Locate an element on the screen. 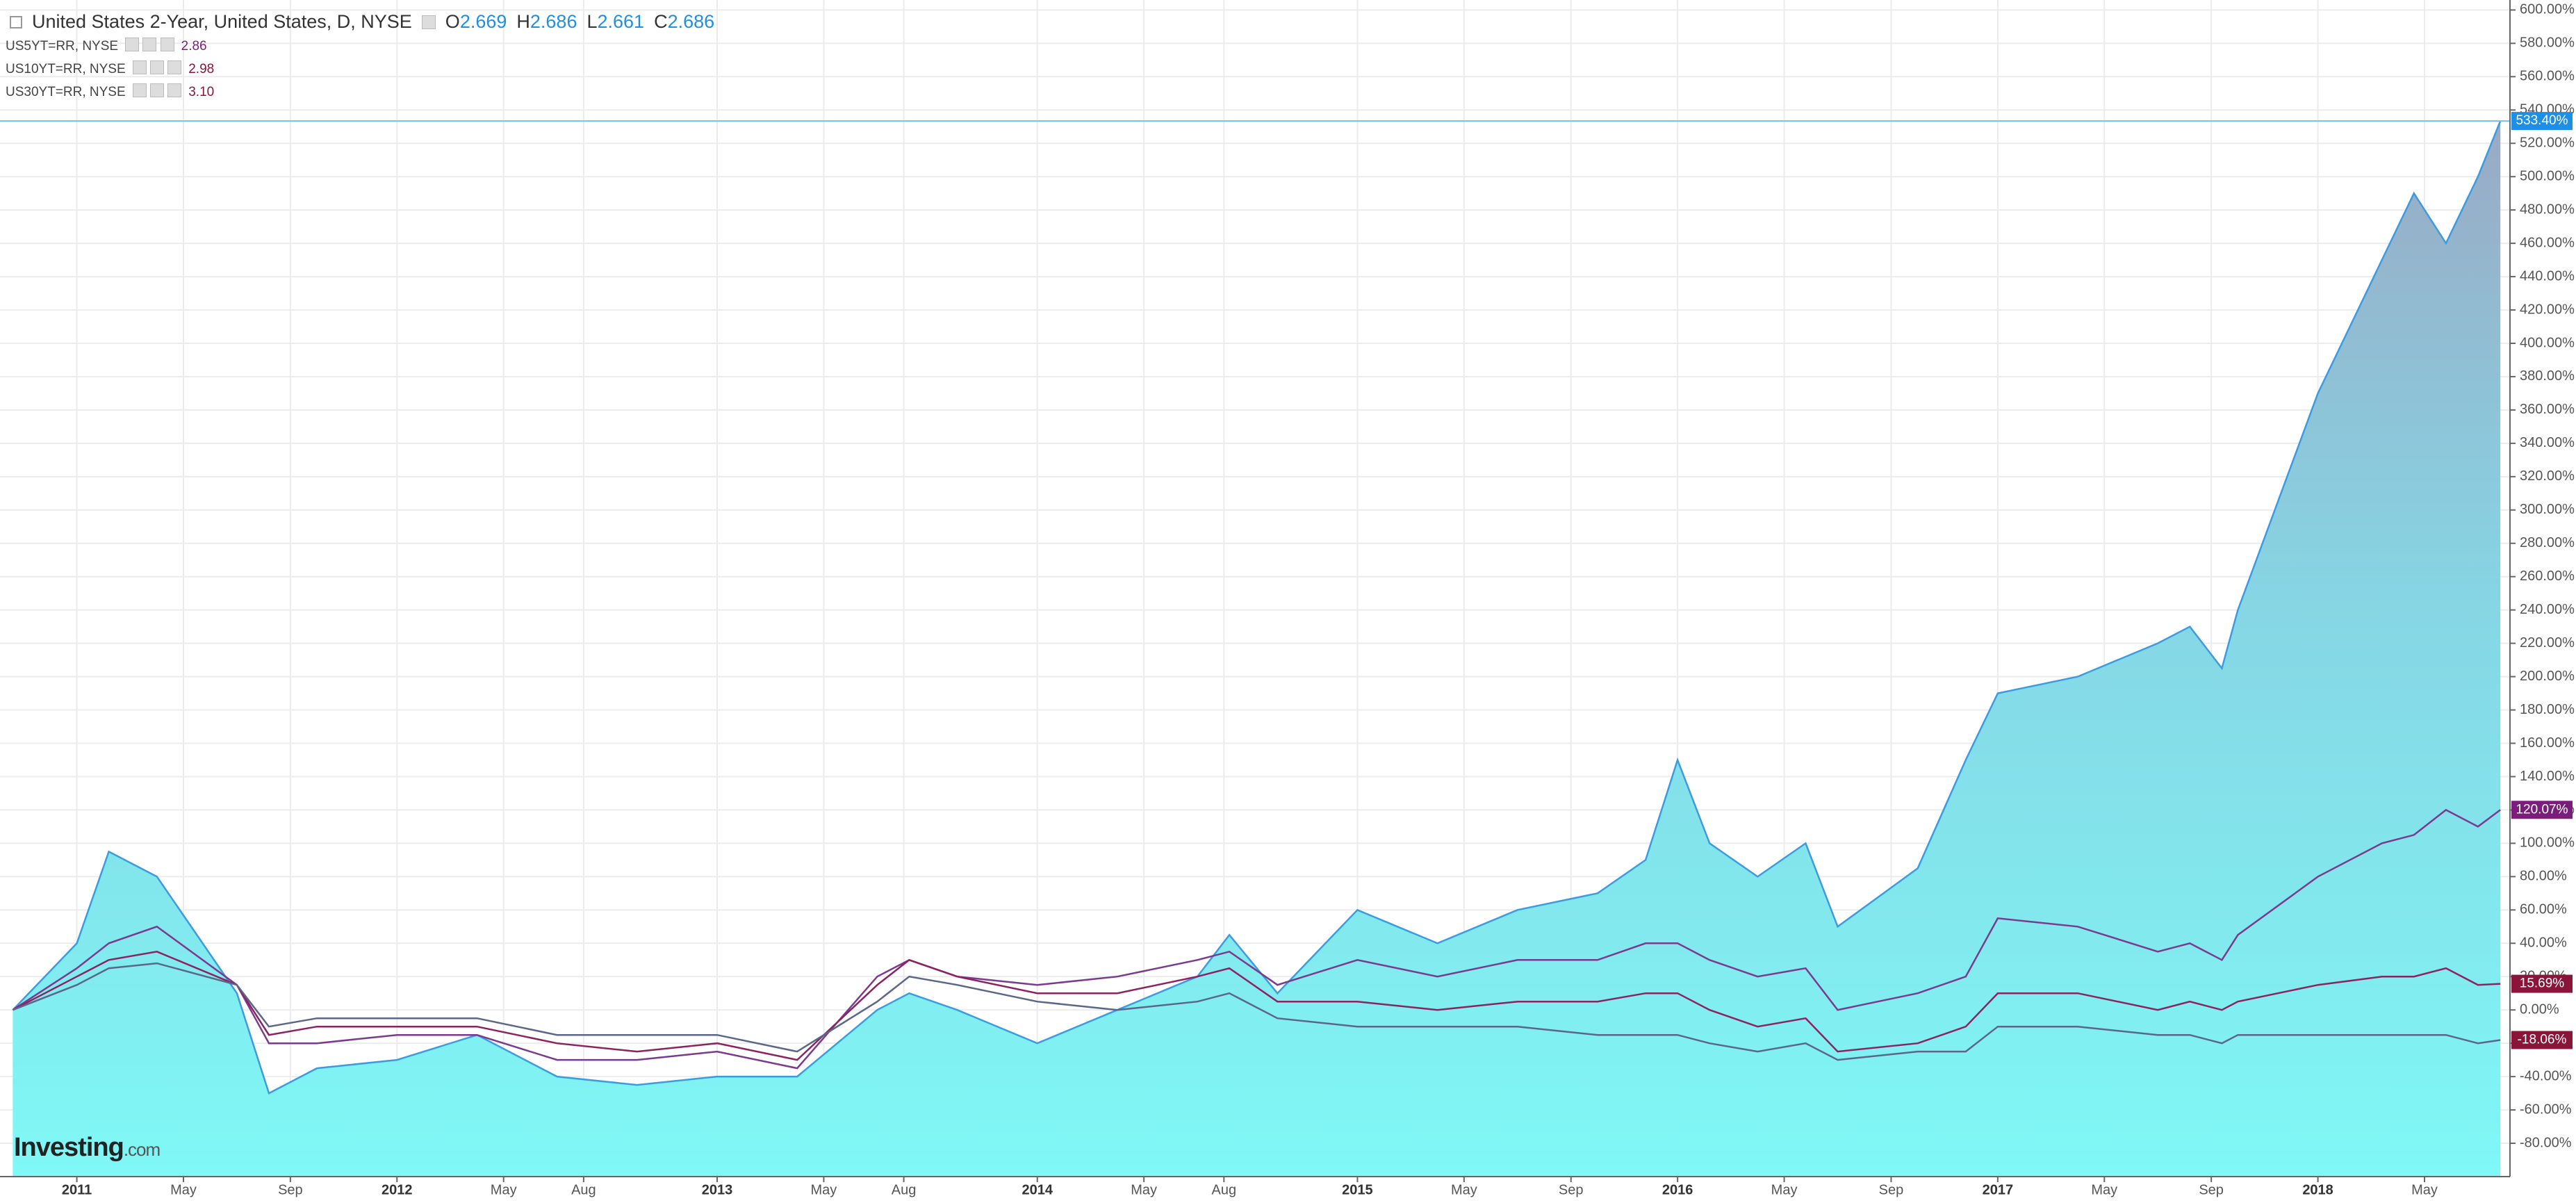  y-tick-label: 40.00% is located at coordinates (2543, 943).